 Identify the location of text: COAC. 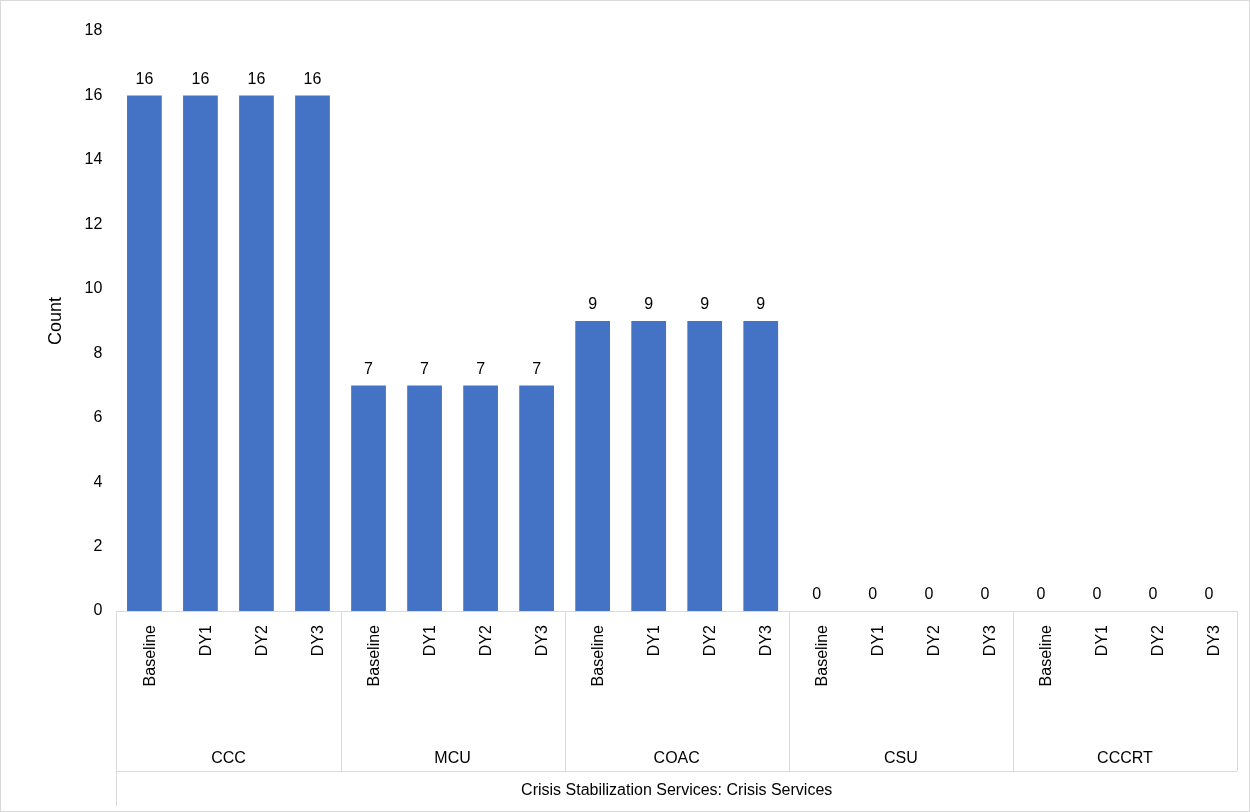
(676, 758).